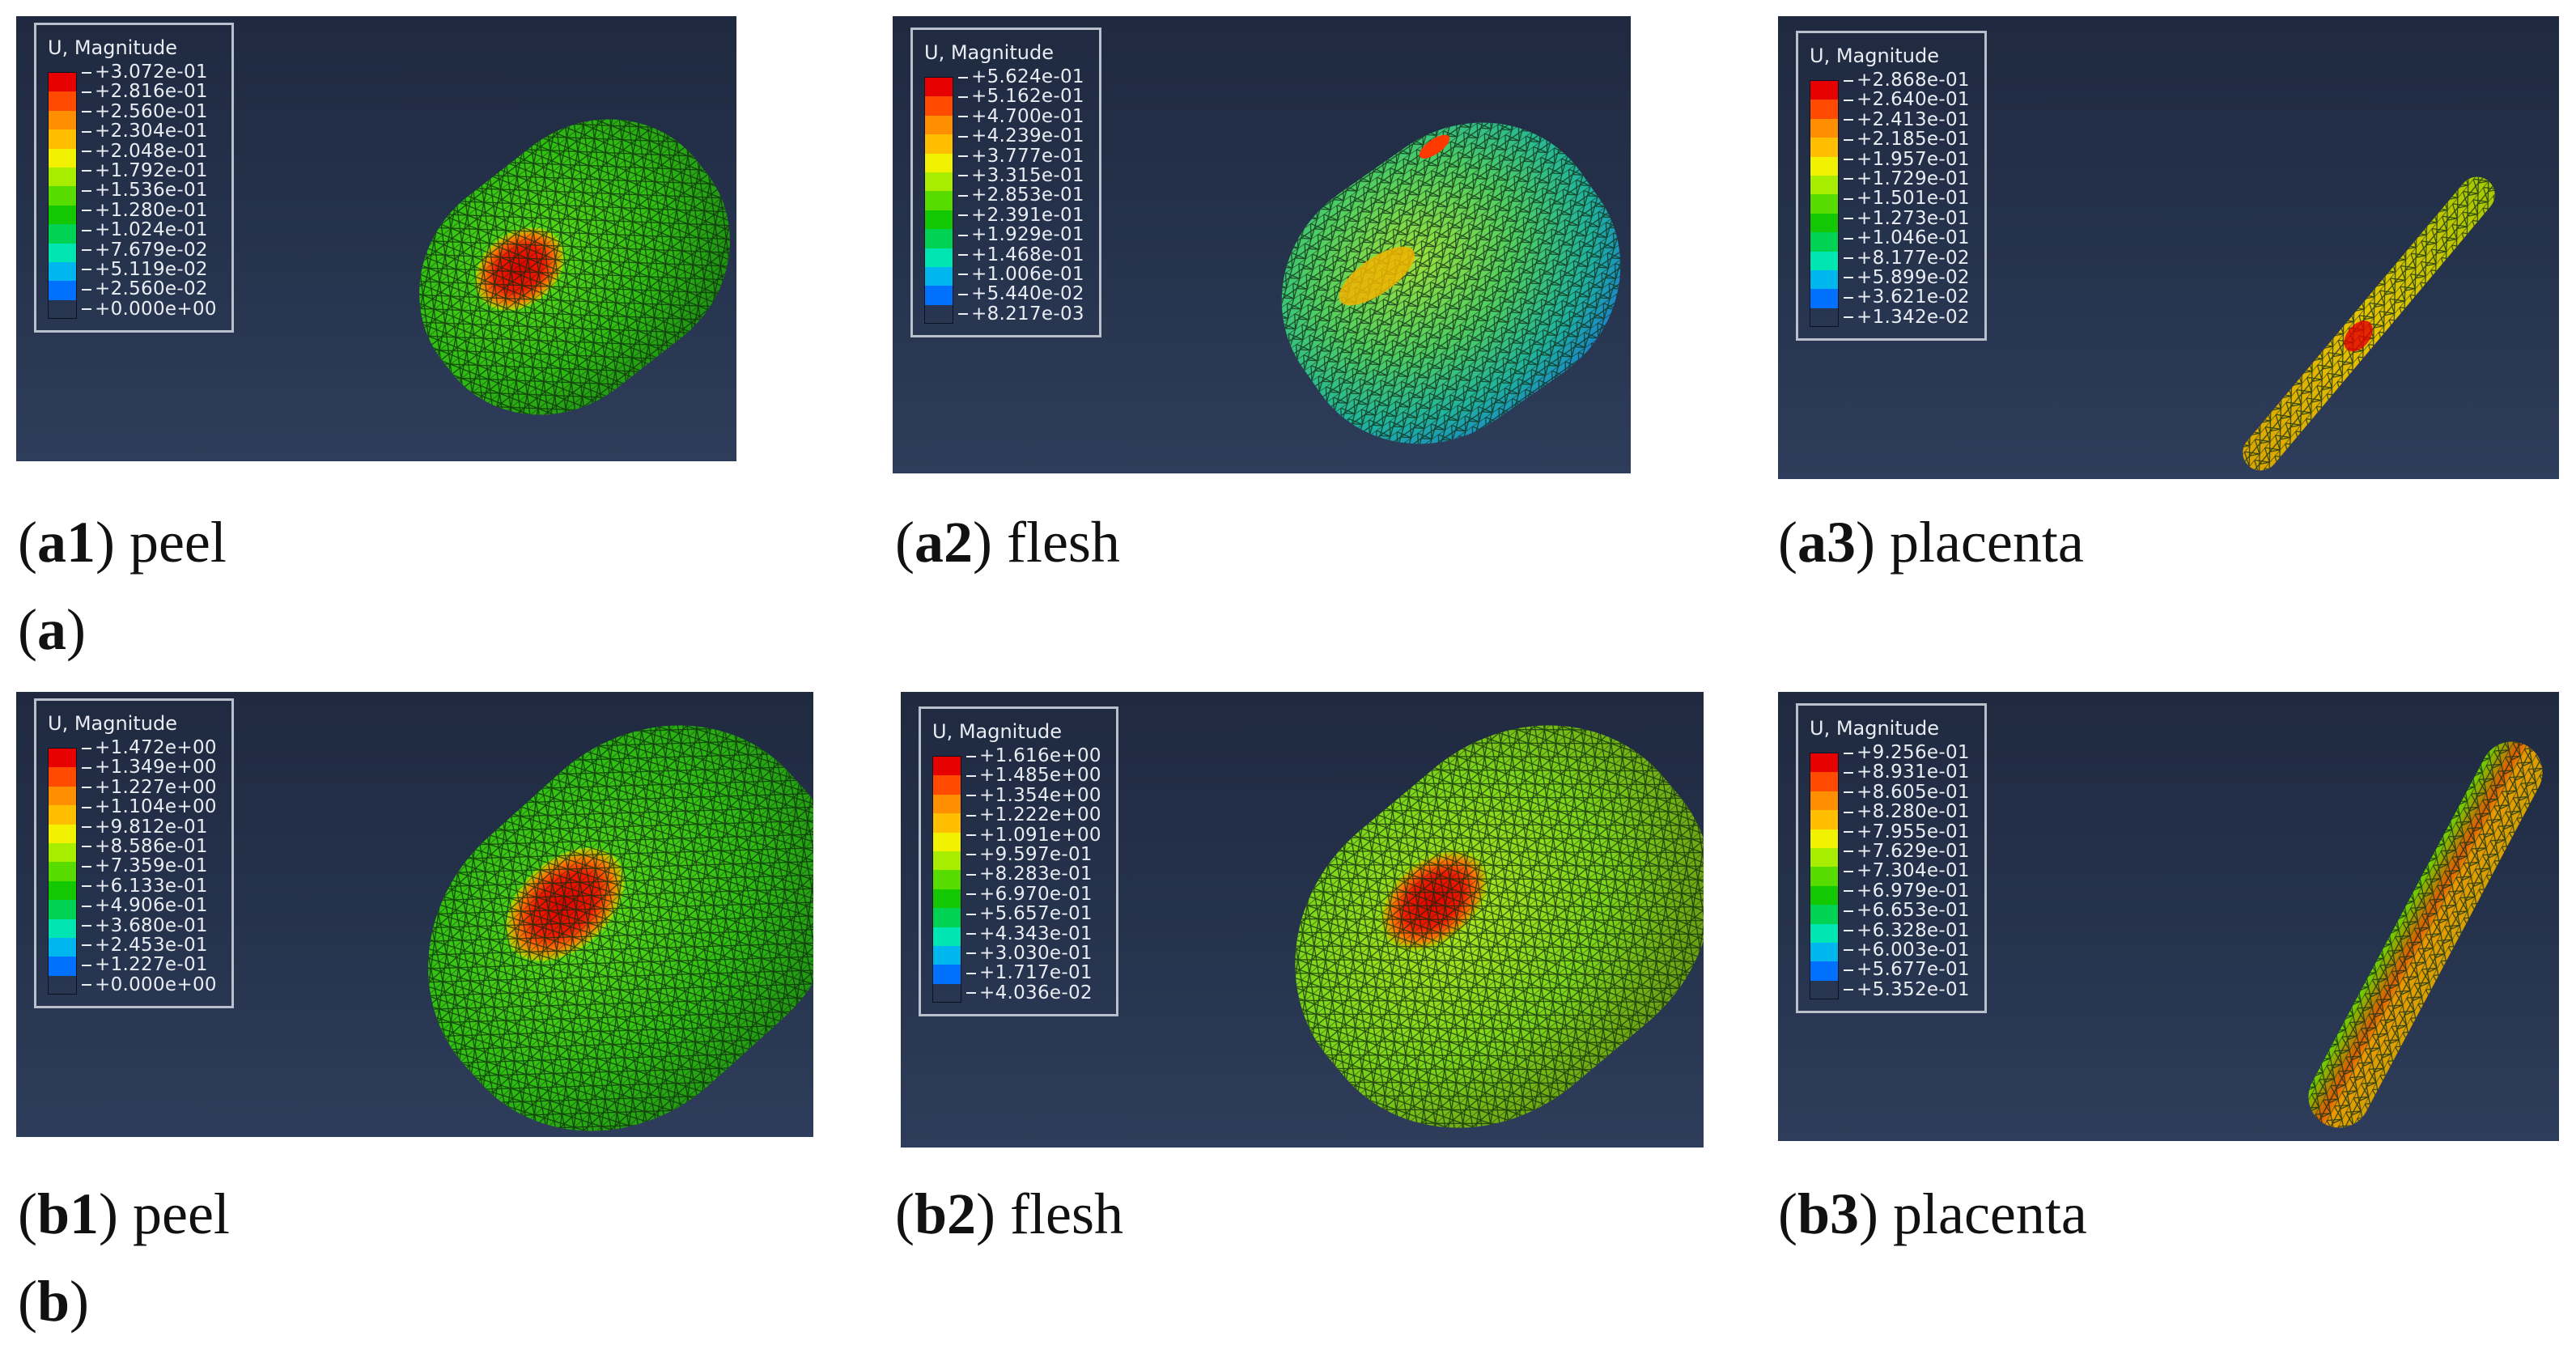 The image size is (2576, 1349). I want to click on legend-value: +2.413e-01, so click(1907, 119).